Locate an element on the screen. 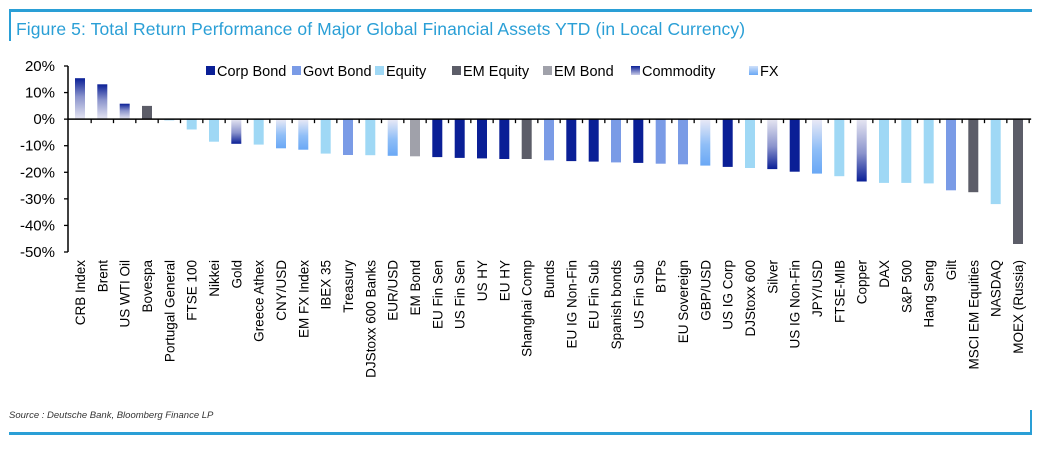 This screenshot has height=455, width=1047. legend-label: Equity is located at coordinates (406, 72).